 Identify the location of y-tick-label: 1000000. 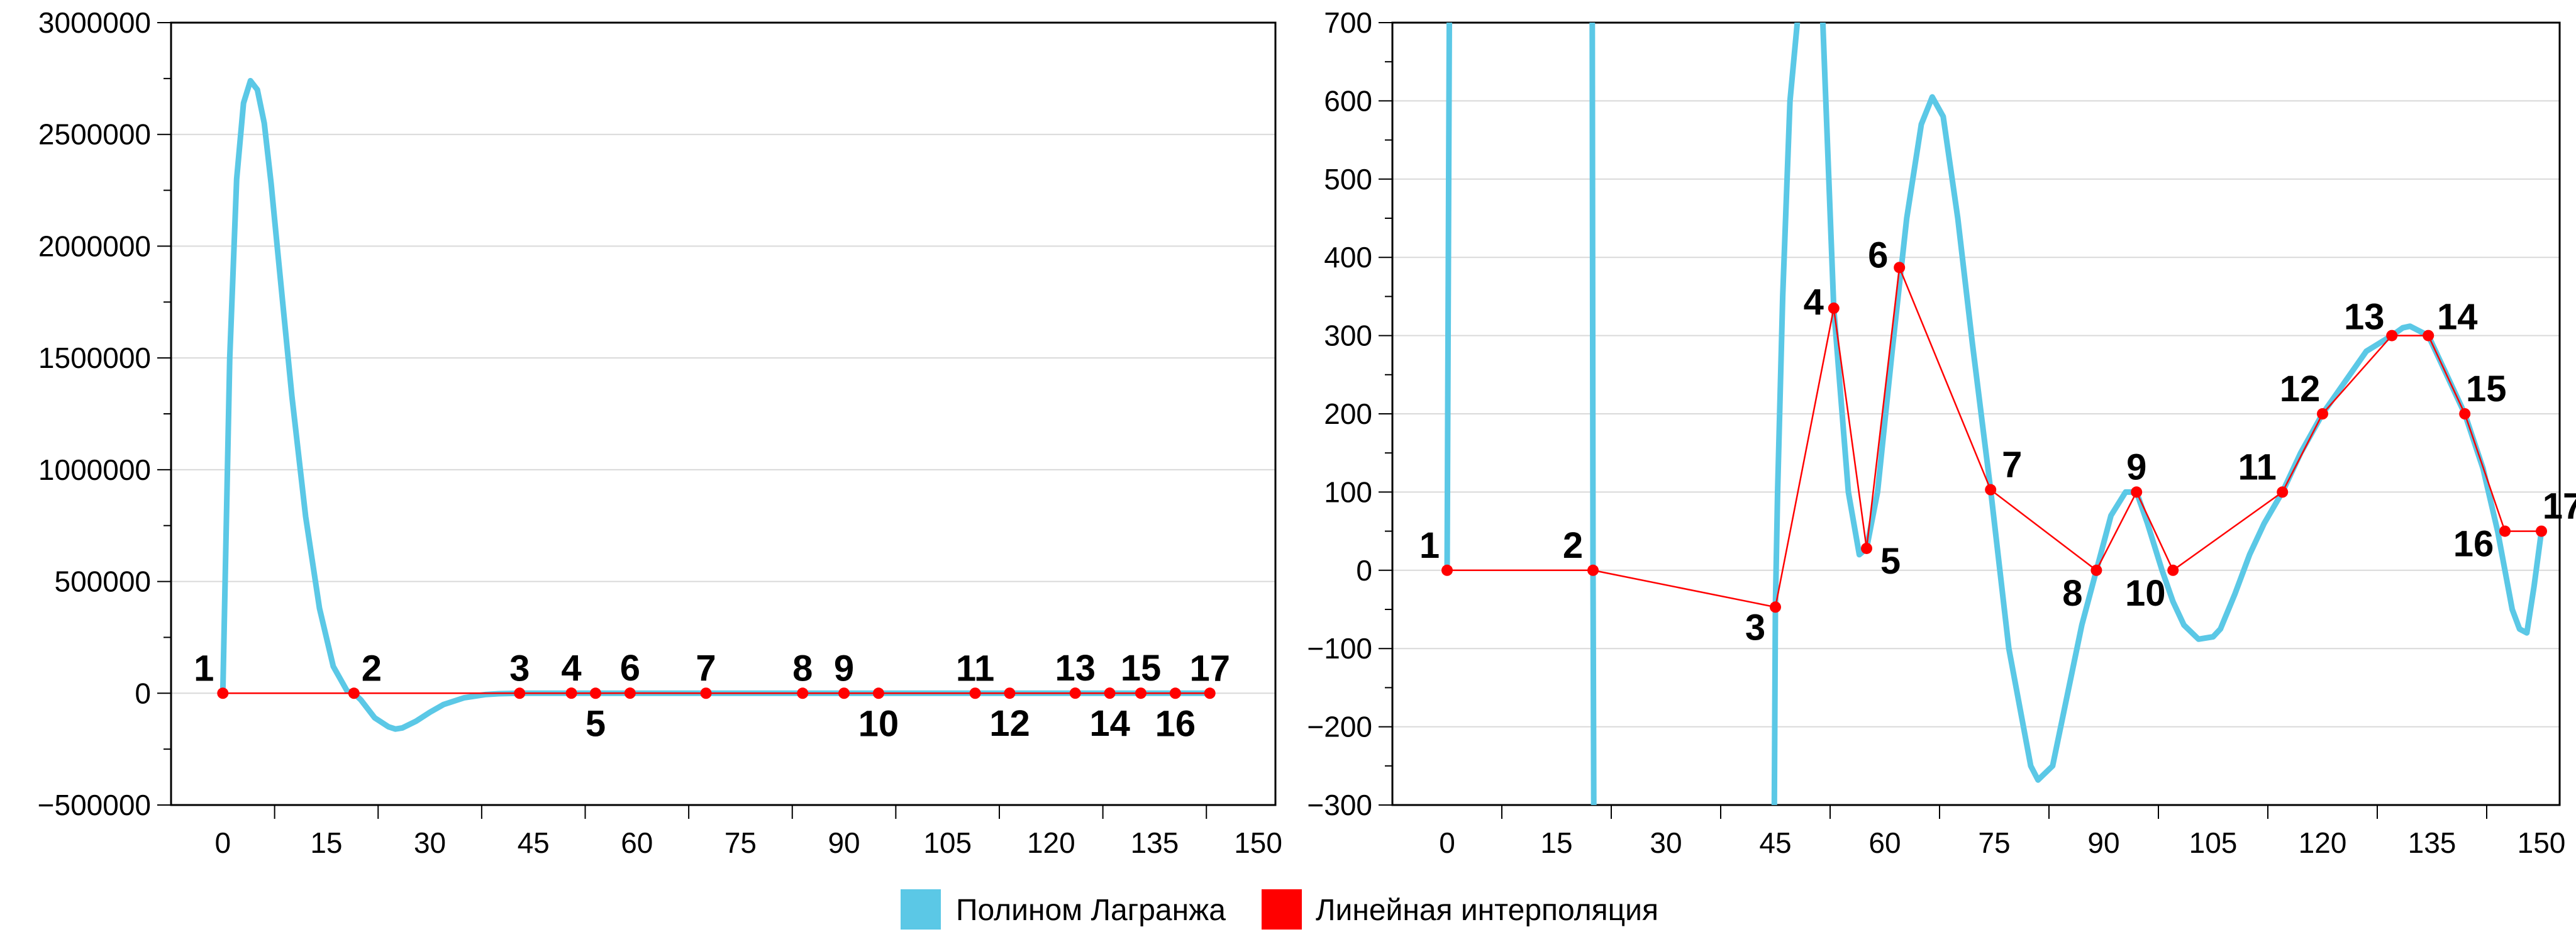
(94, 469).